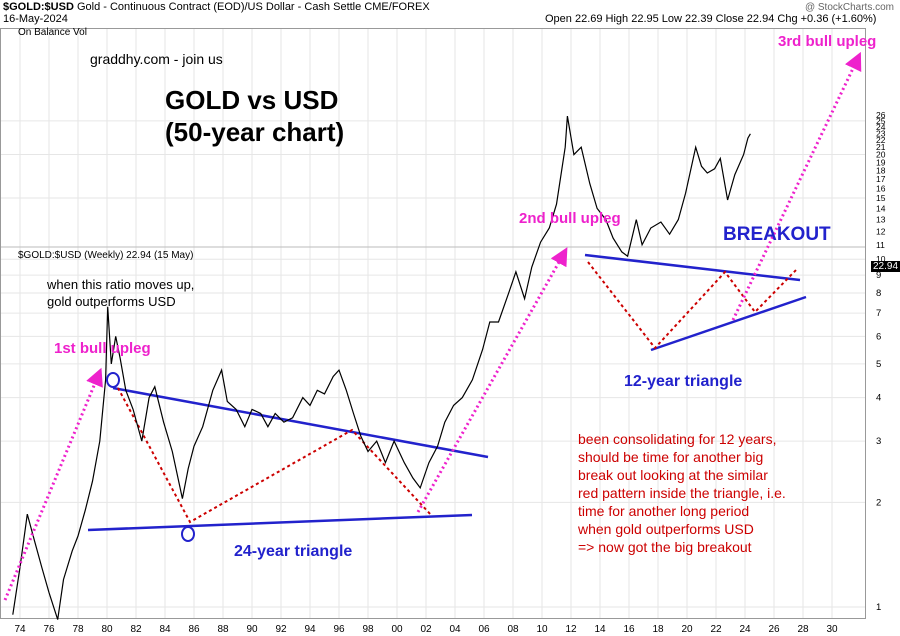 This screenshot has height=636, width=900. What do you see at coordinates (368, 629) in the screenshot?
I see `x-tick-label: 98` at bounding box center [368, 629].